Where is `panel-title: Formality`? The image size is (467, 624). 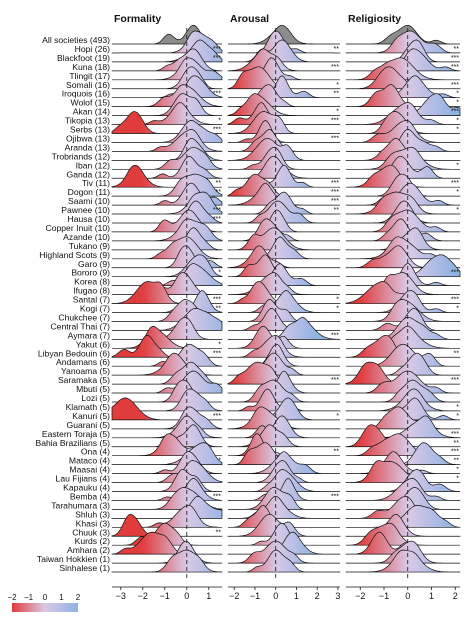 panel-title: Formality is located at coordinates (137, 19).